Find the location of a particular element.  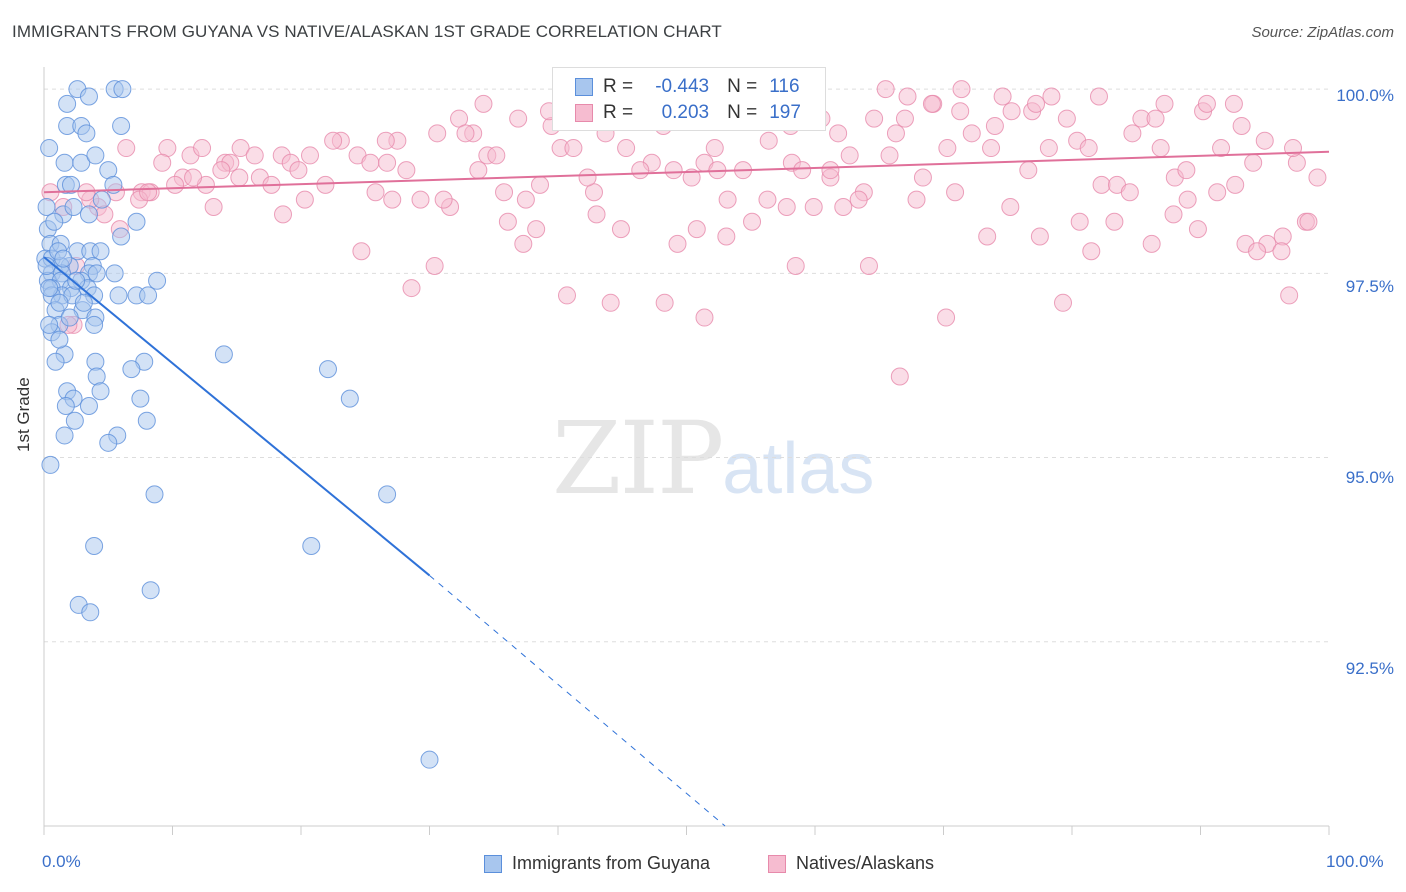

y-axis-label: 1st Grade is located at coordinates (23, 414).